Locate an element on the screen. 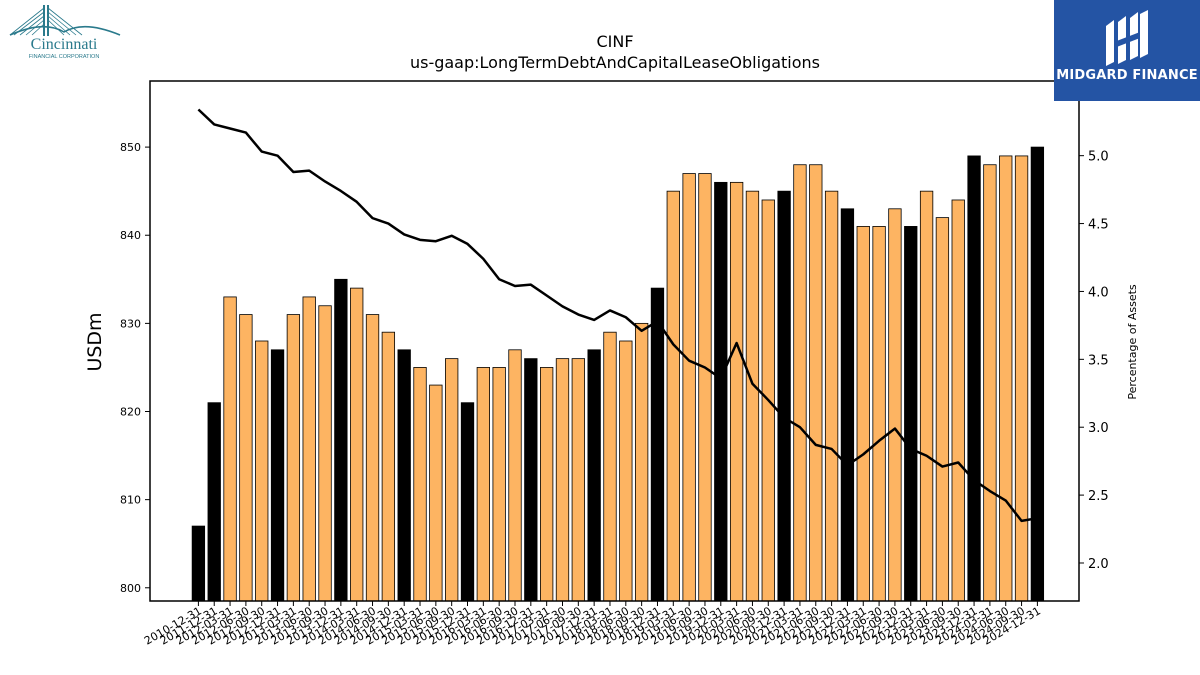  midgard-finance-logo: MIDGARD FINANCE is located at coordinates (1127, 50).